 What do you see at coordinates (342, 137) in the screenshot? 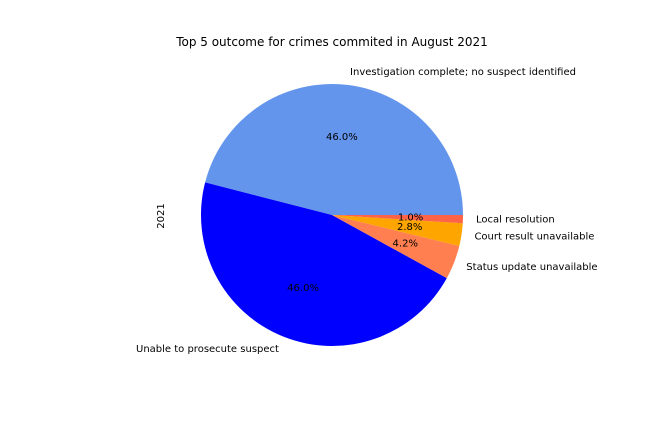
I see `slice-percent-investigation-complete-no-suspect-identified: 46.0%` at bounding box center [342, 137].